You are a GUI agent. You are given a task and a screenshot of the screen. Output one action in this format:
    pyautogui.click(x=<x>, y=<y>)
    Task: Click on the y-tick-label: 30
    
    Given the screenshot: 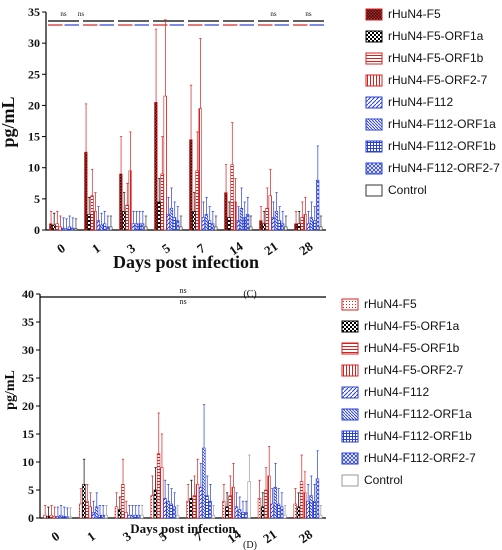 What is the action you would take?
    pyautogui.click(x=34, y=43)
    